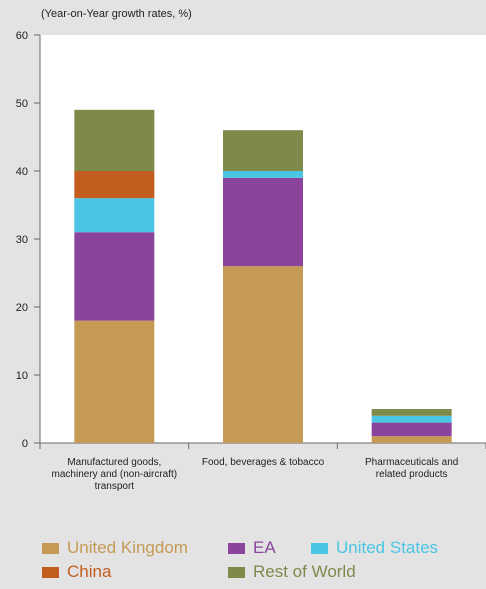 This screenshot has height=589, width=486. What do you see at coordinates (22, 376) in the screenshot?
I see `y-tick-label: 10` at bounding box center [22, 376].